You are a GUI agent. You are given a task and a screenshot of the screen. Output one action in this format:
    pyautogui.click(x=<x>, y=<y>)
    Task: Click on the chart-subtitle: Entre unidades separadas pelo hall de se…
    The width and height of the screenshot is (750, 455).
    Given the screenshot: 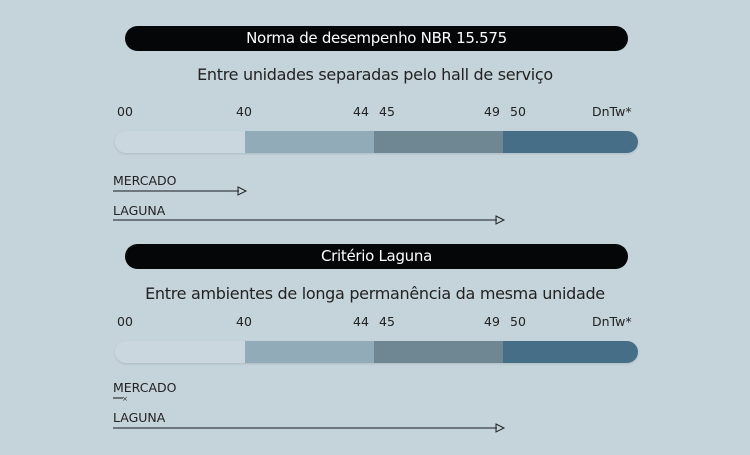 What is the action you would take?
    pyautogui.click(x=375, y=74)
    